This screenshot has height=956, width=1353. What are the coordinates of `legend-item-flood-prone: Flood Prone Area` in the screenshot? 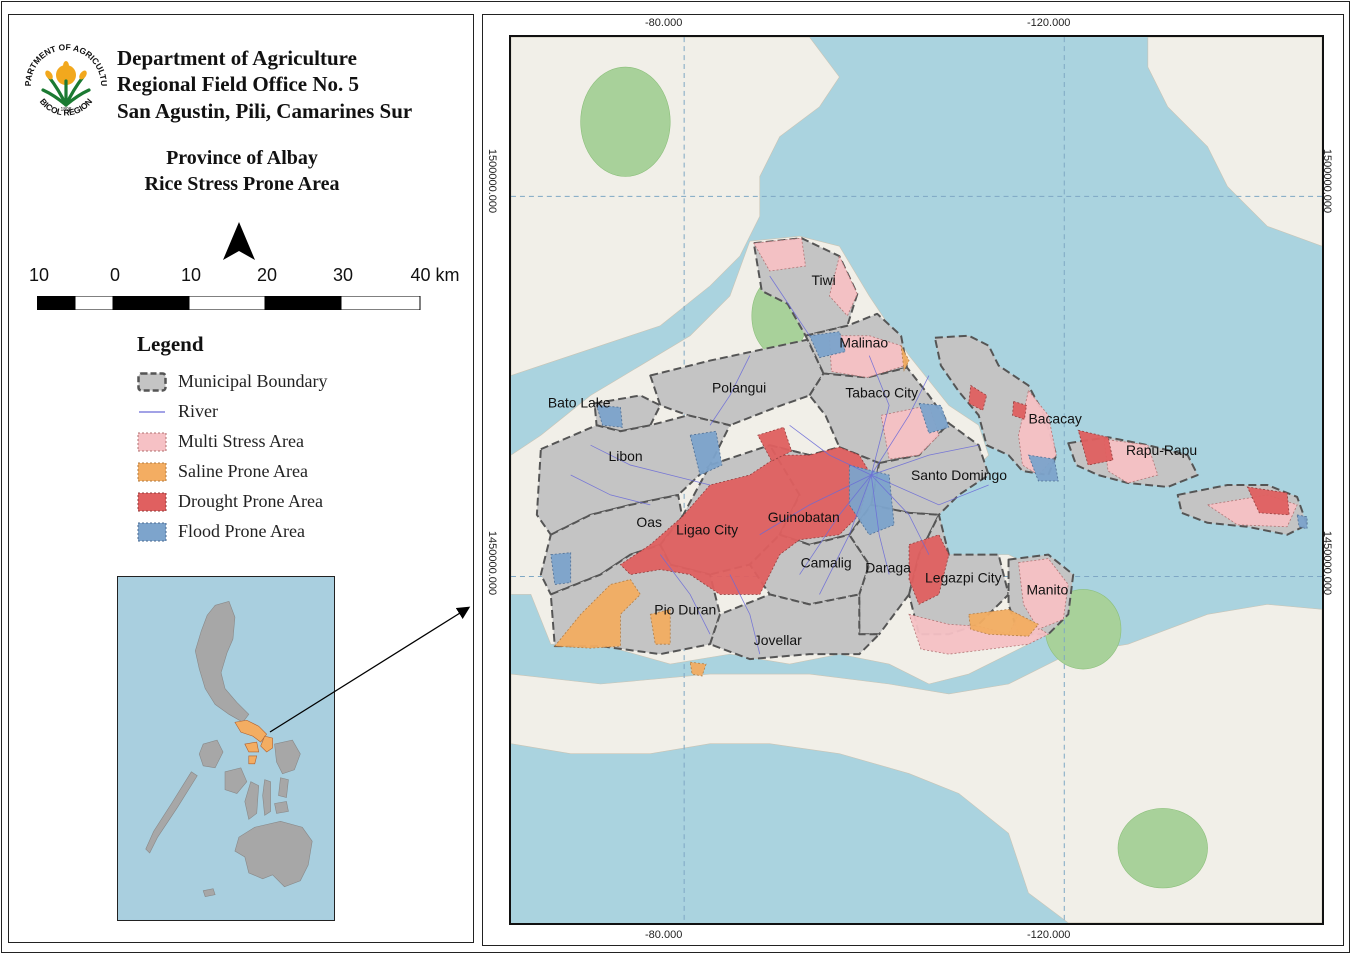 It's located at (297, 533).